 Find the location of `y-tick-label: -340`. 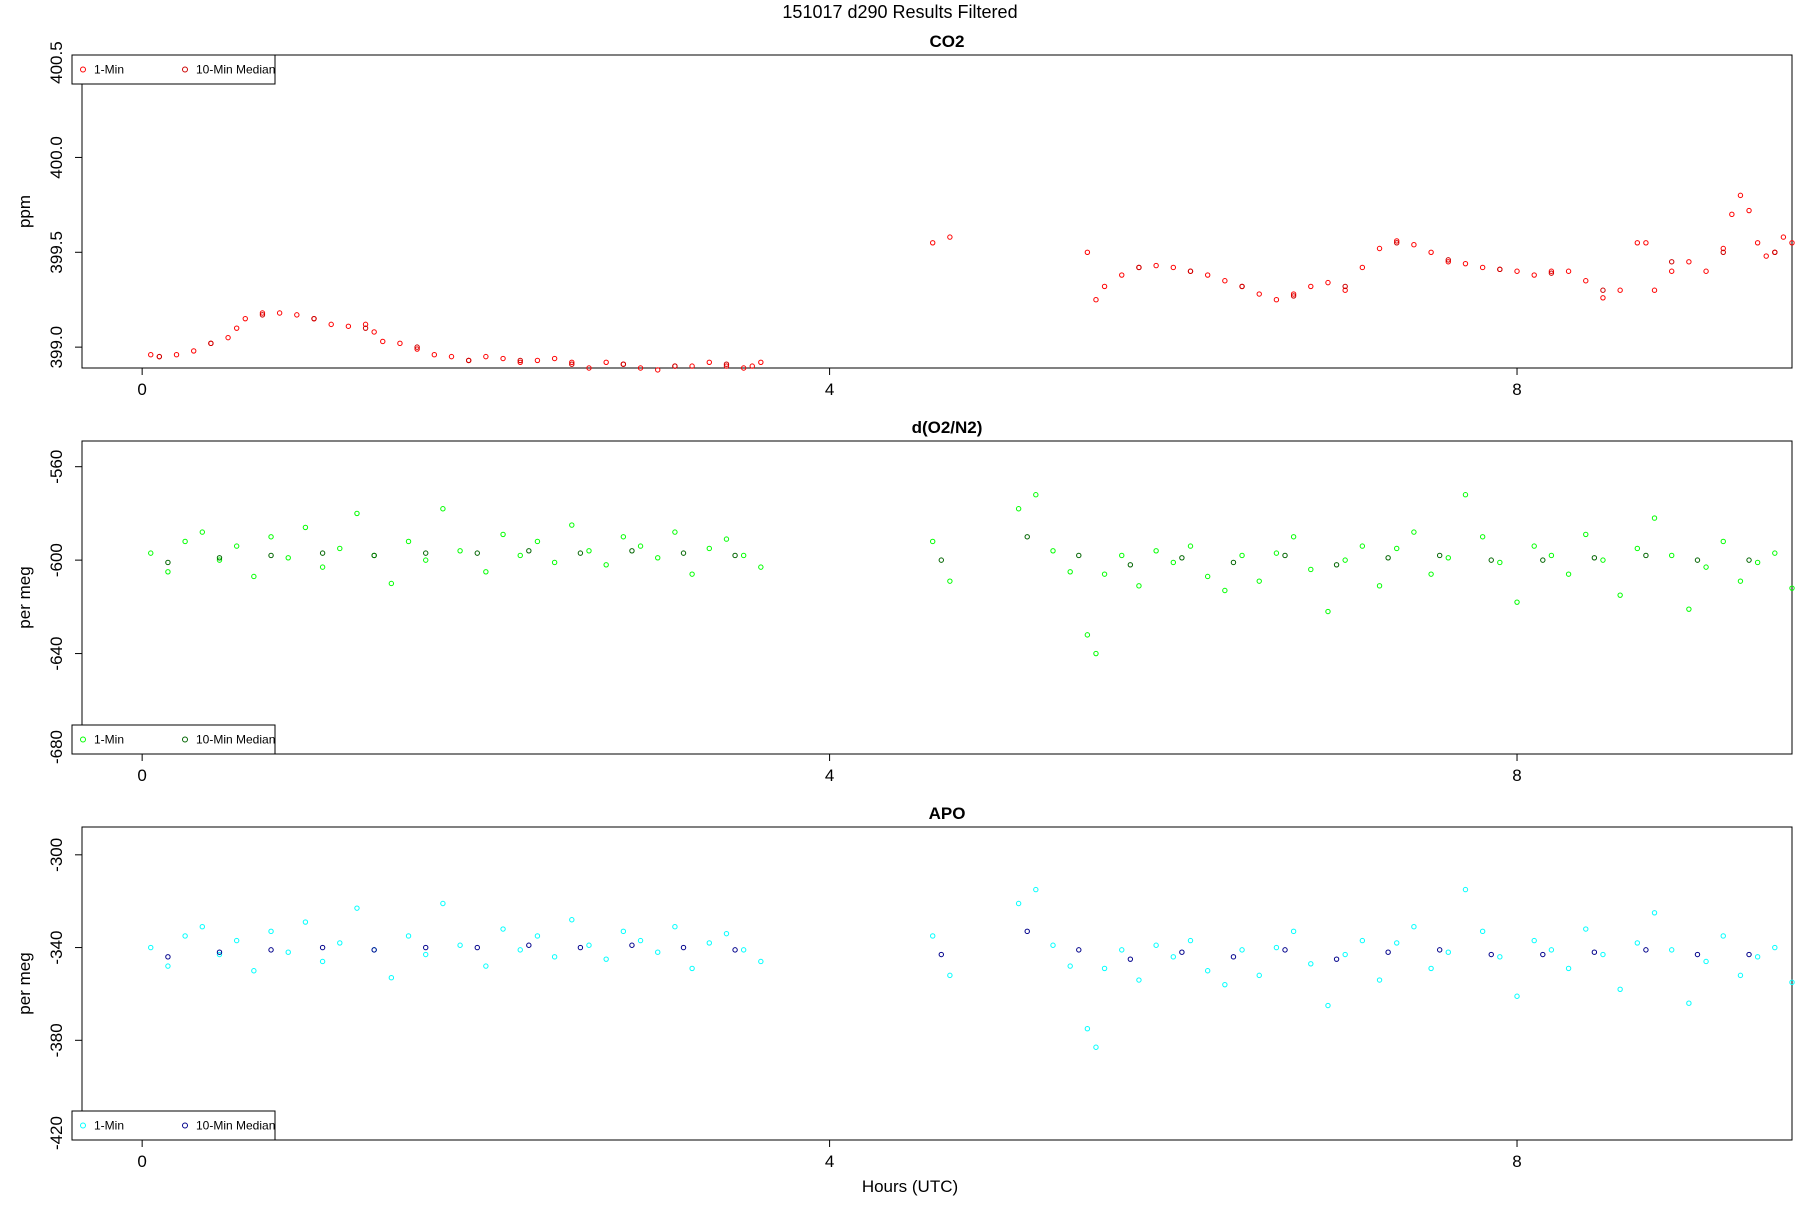

y-tick-label: -340 is located at coordinates (56, 948).